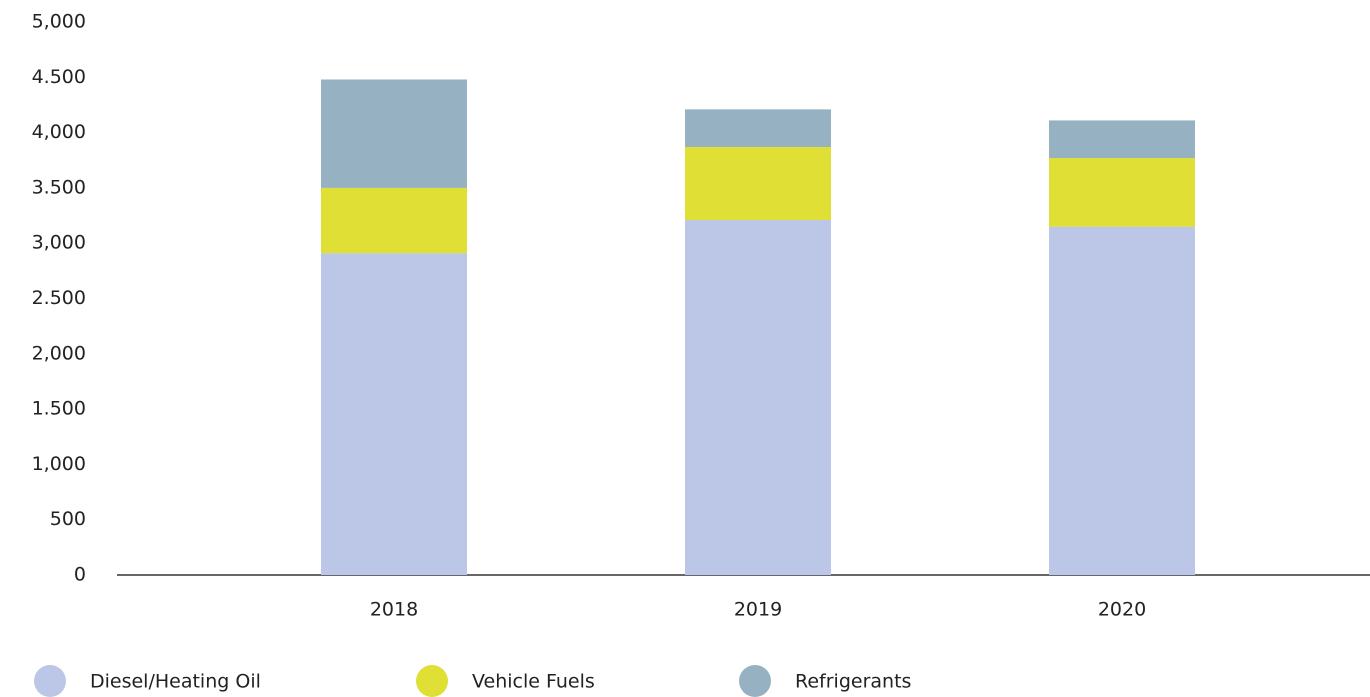 This screenshot has height=697, width=1370. Describe the element at coordinates (59, 132) in the screenshot. I see `y-tick-label: 4,000` at that location.